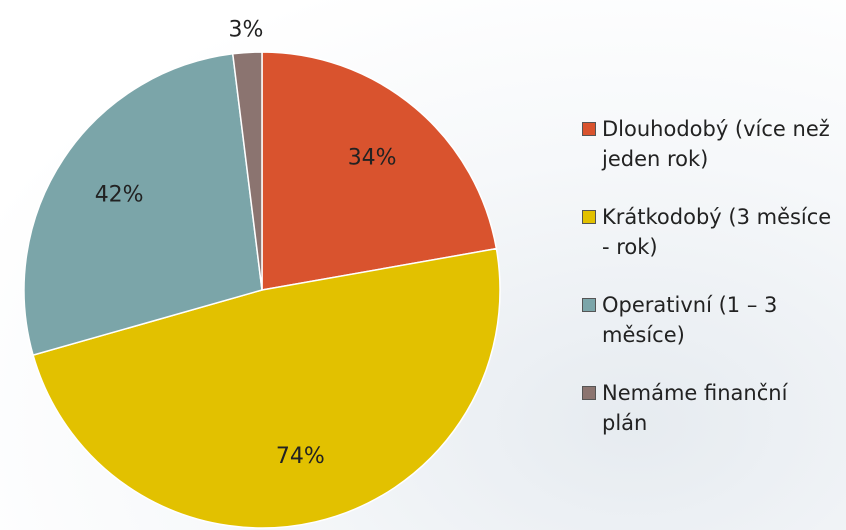  Describe the element at coordinates (119, 194) in the screenshot. I see `data-label: 42%` at that location.